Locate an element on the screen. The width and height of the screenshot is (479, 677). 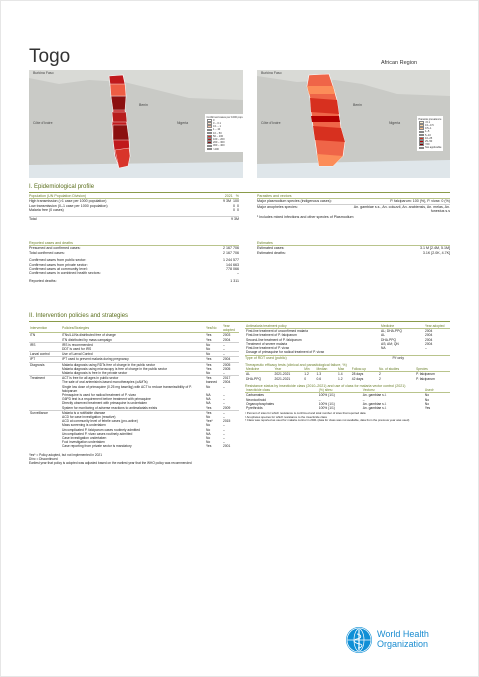
policy-row: ACD for case investigation (reactive) No – is located at coordinates (134, 417).